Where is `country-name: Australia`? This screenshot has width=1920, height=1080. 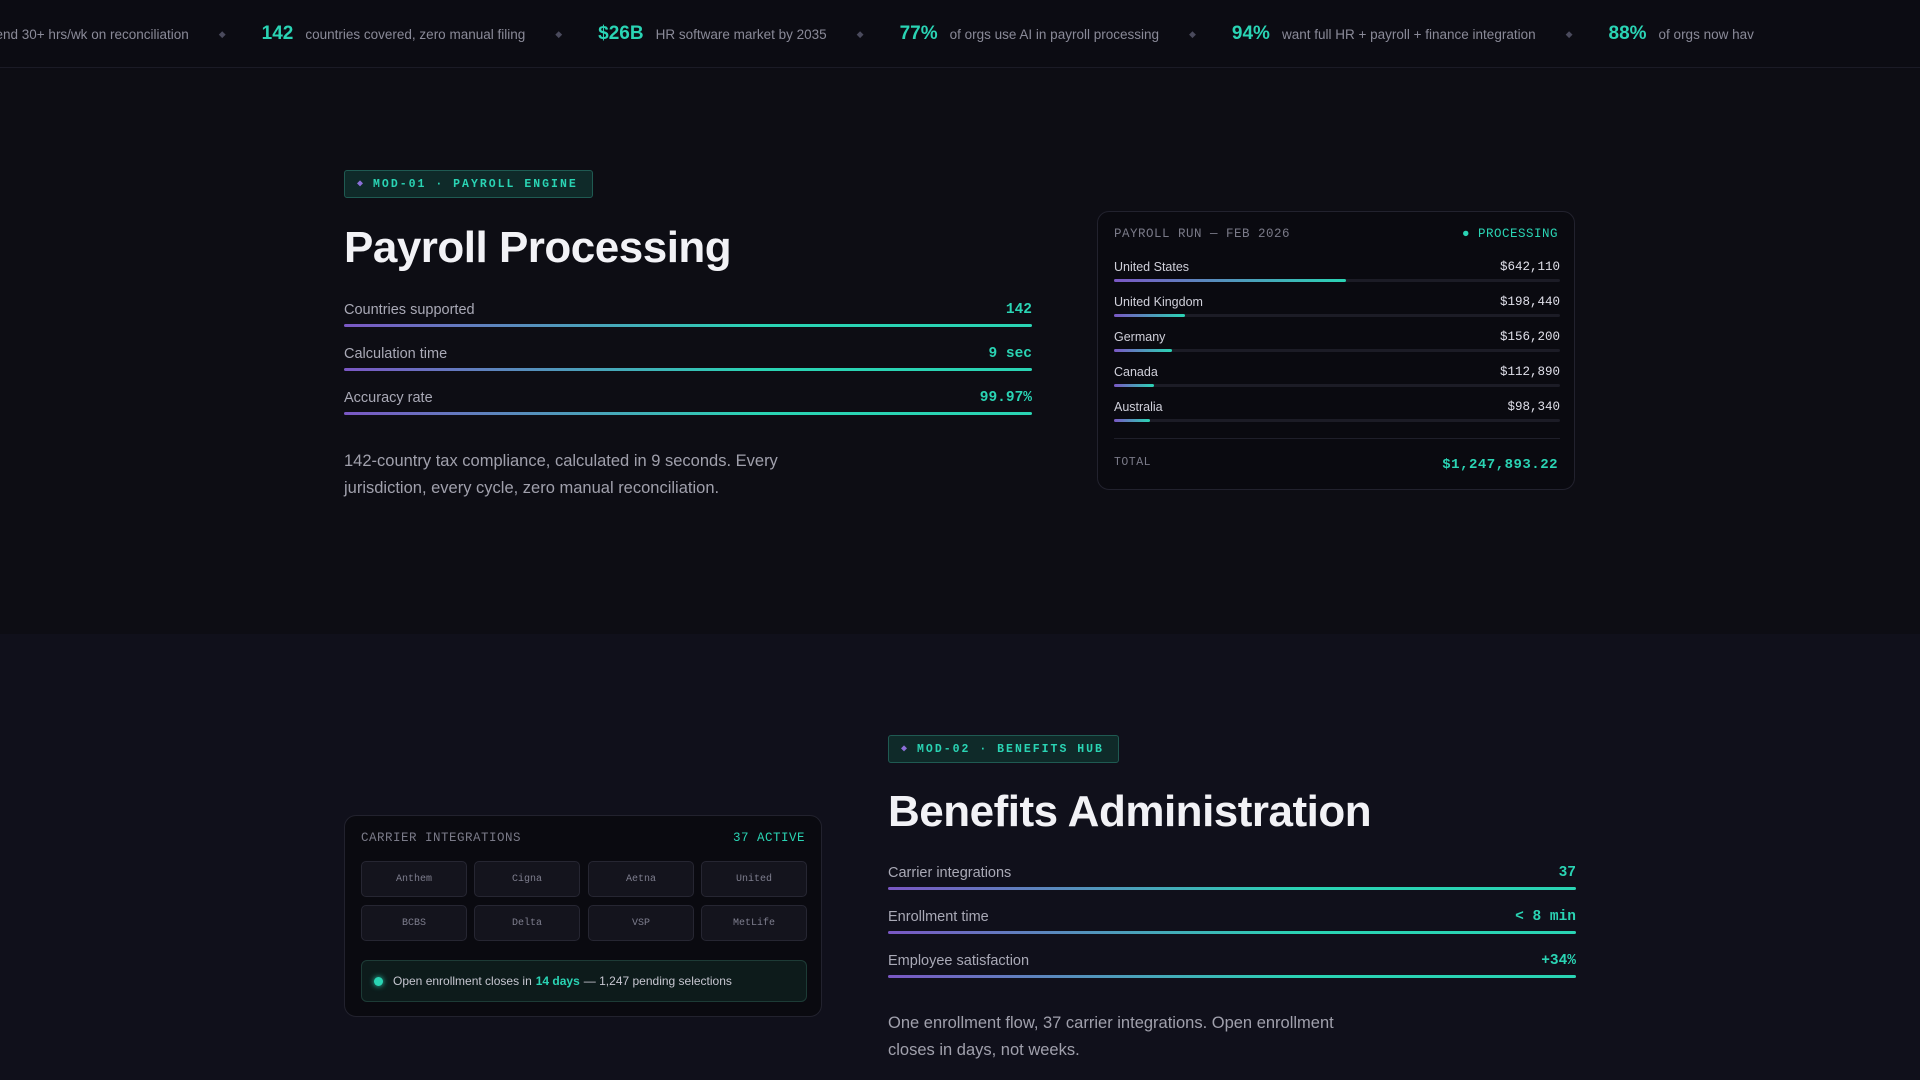 country-name: Australia is located at coordinates (1138, 407).